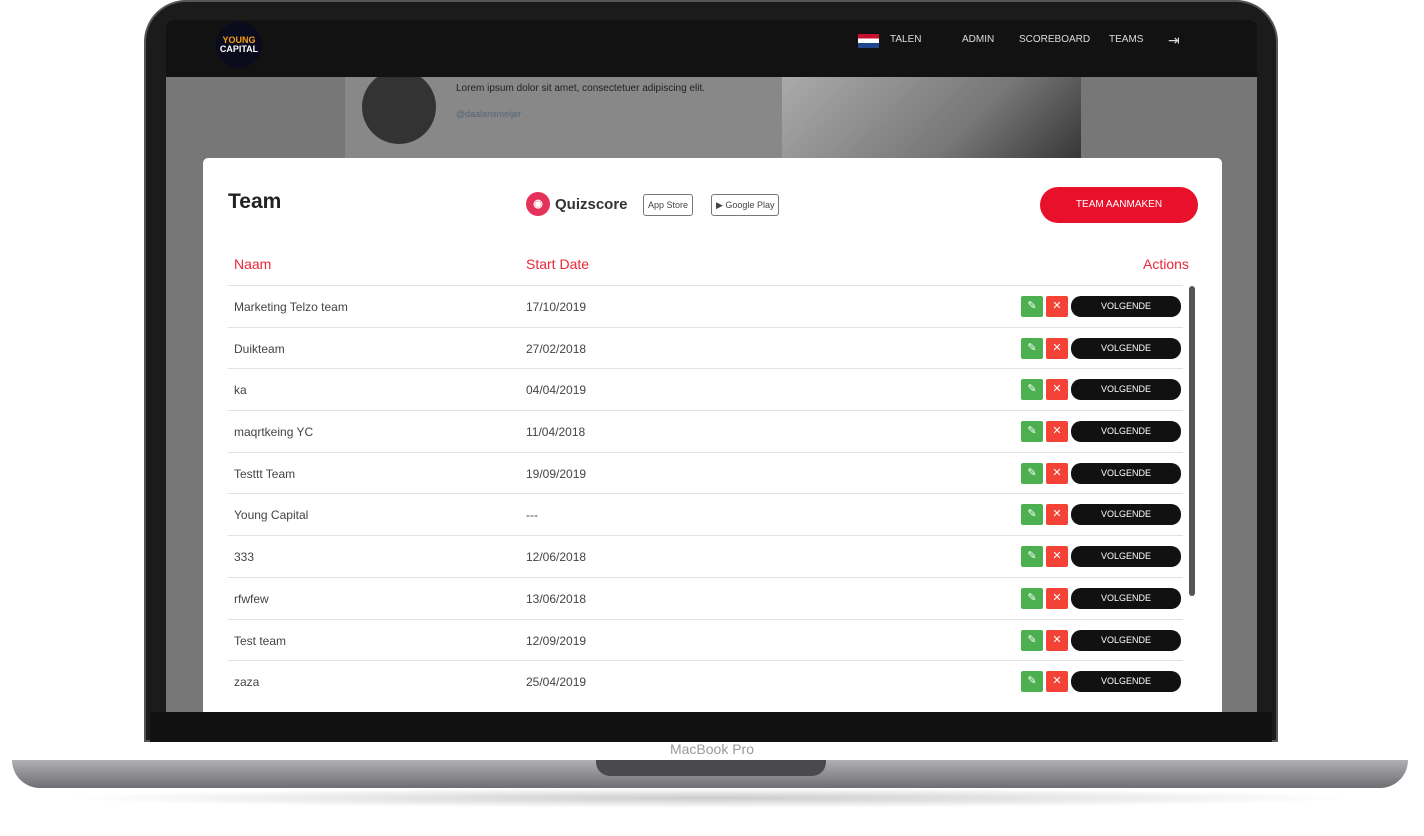  Describe the element at coordinates (705, 556) in the screenshot. I see `table-row: 333 12/06/2018 ✎ ✕ VOLGENDE` at that location.